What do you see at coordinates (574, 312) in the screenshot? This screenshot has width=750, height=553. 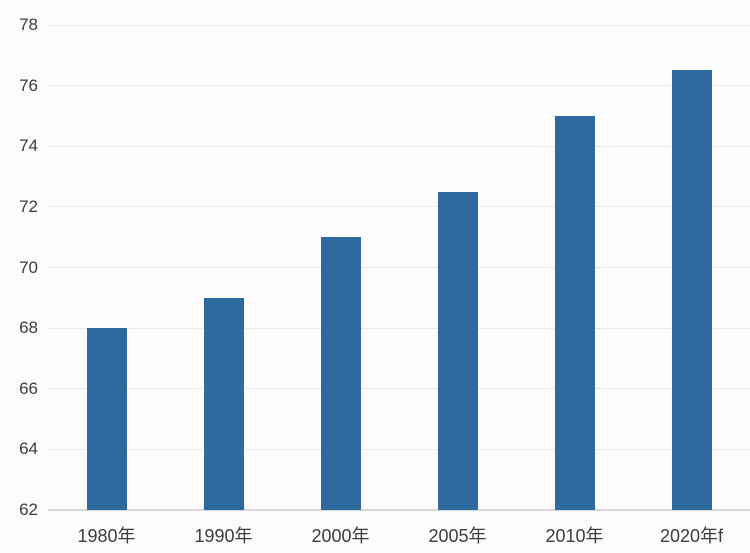 I see `bar-2010年` at bounding box center [574, 312].